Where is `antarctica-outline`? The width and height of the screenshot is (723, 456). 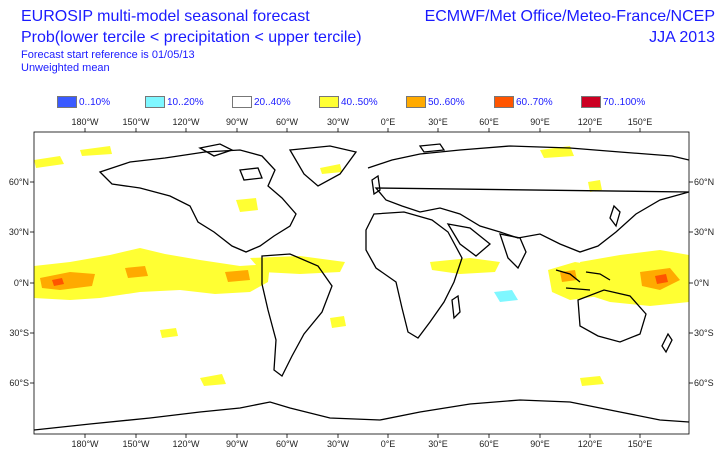
antarctica-outline is located at coordinates (361, 415).